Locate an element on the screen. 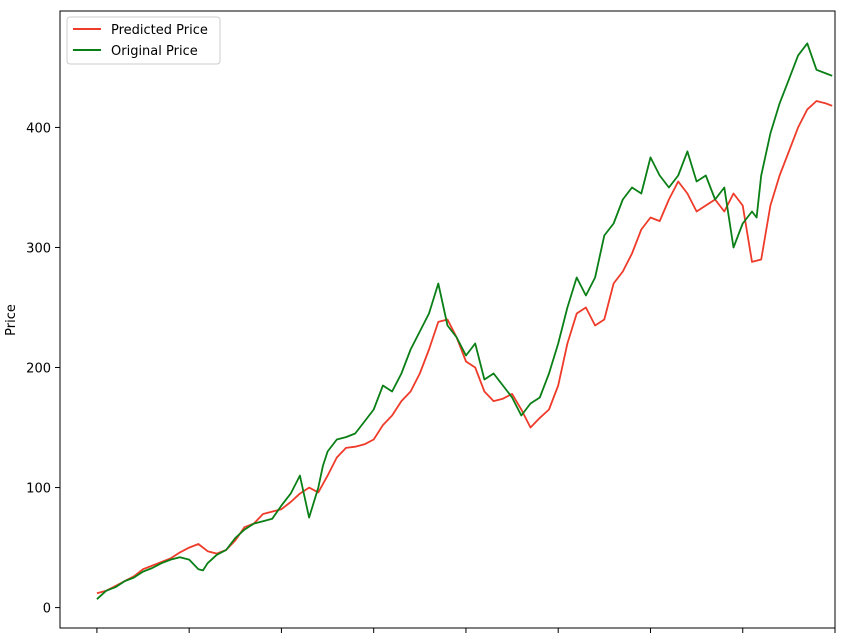  legend: Predicted Price Original Price is located at coordinates (143, 40).